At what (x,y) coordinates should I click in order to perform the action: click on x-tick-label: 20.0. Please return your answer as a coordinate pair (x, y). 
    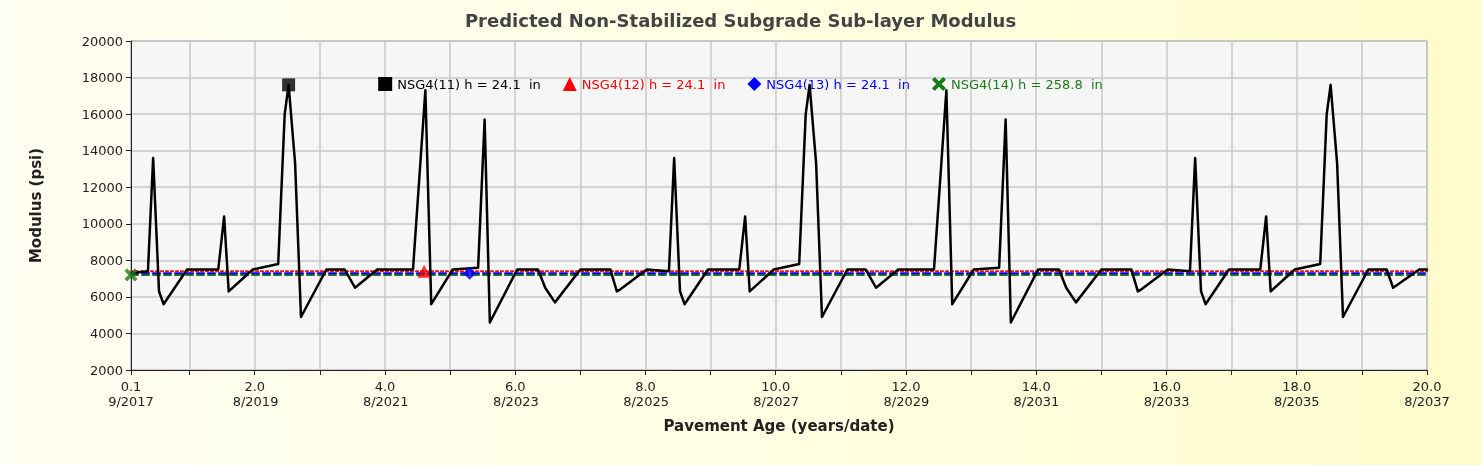
    Looking at the image, I should click on (1427, 386).